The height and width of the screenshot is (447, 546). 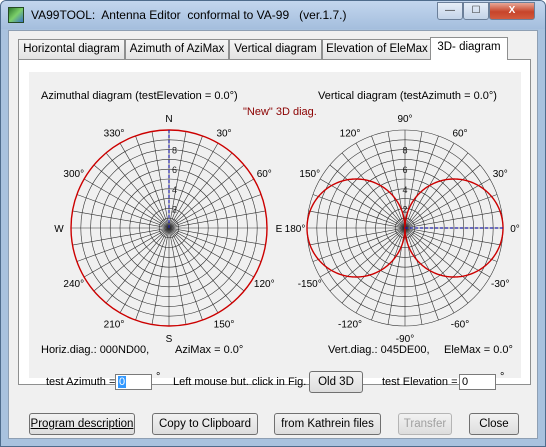 What do you see at coordinates (336, 382) in the screenshot?
I see `old-3d-button: Old 3D` at bounding box center [336, 382].